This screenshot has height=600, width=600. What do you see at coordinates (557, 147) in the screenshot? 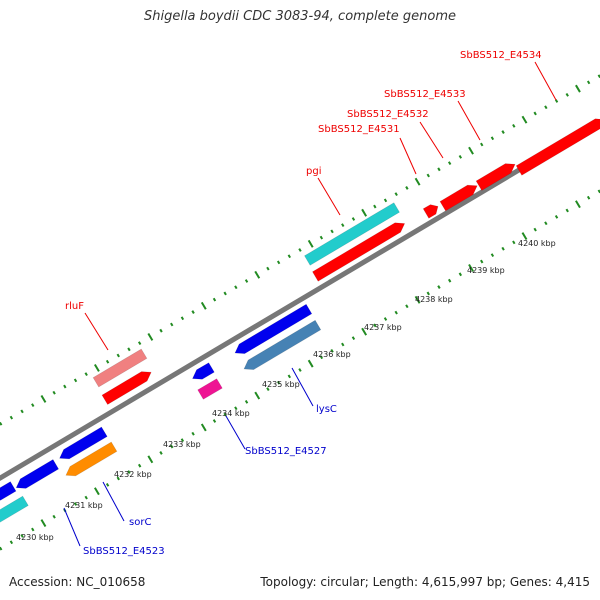
I see `gene-SbBS512-E4534` at bounding box center [557, 147].